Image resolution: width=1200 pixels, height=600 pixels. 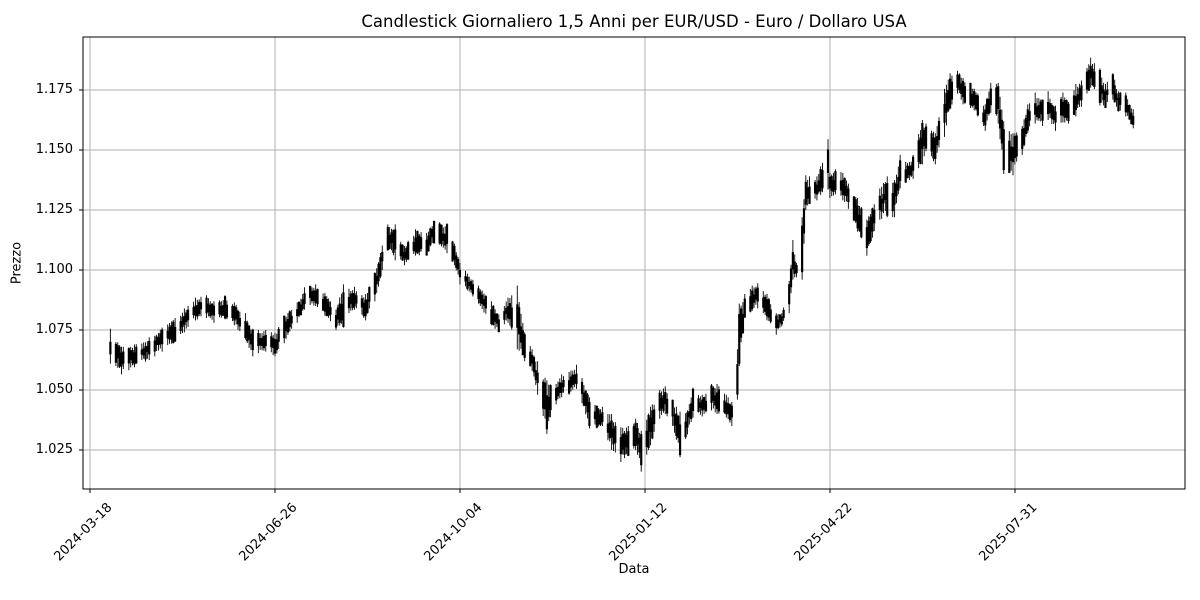 I want to click on y-tick-label: 1.100, so click(x=54, y=270).